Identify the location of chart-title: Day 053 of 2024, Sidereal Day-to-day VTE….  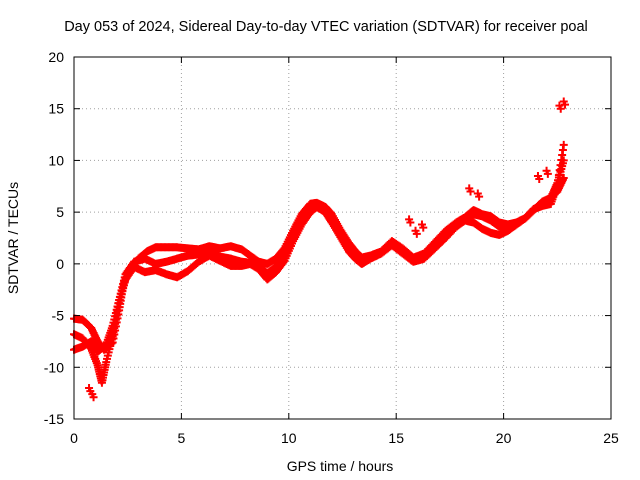
(326, 27).